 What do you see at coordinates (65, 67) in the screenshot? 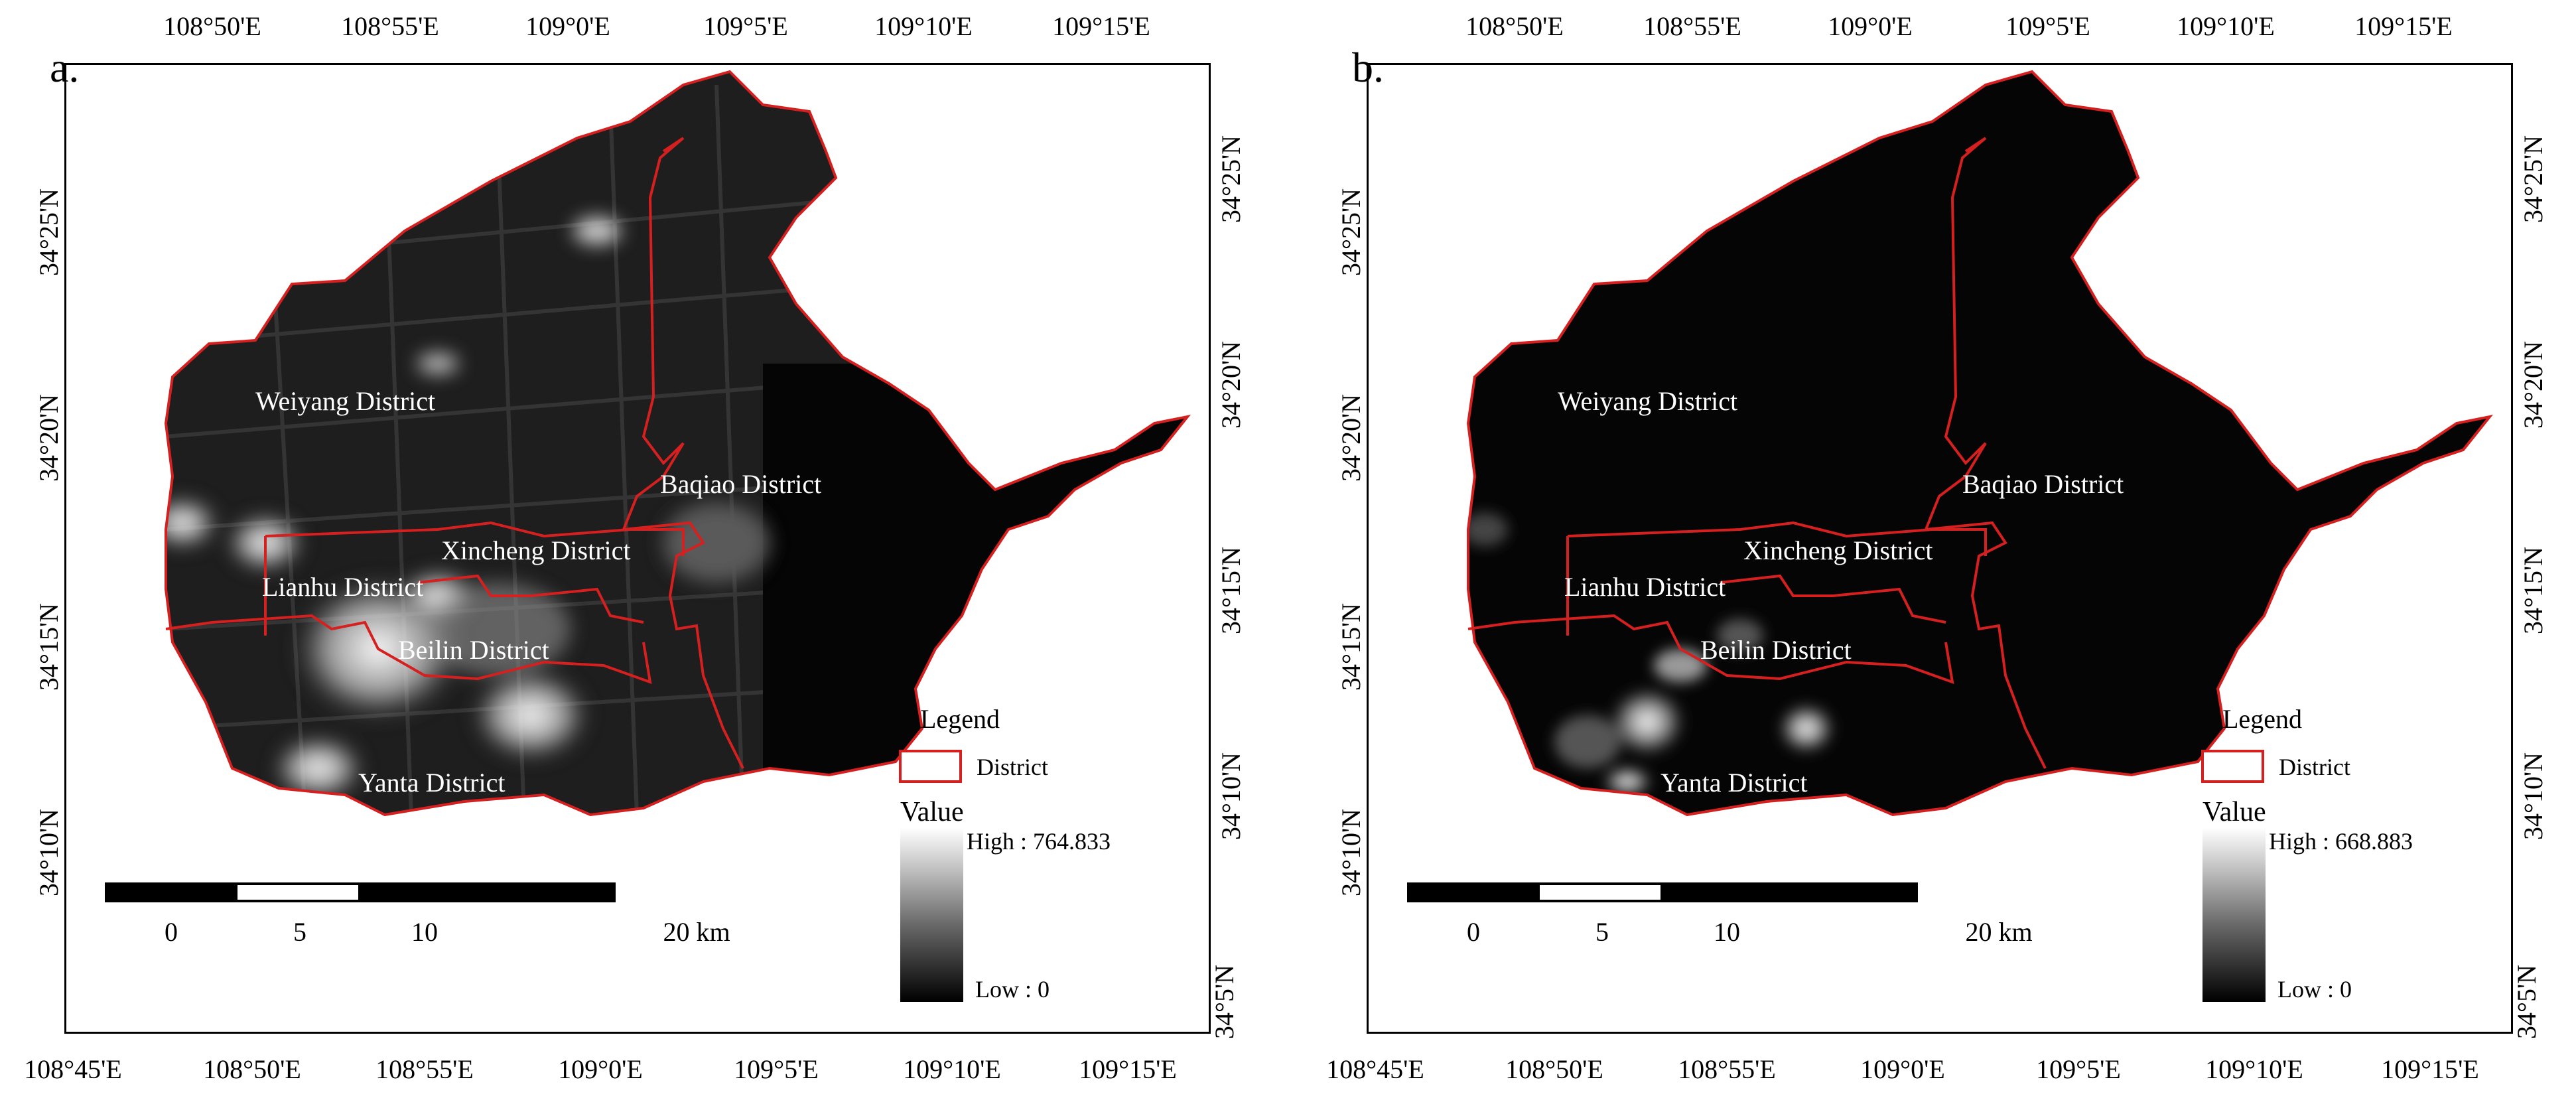
I see `panel-letter: a.` at bounding box center [65, 67].